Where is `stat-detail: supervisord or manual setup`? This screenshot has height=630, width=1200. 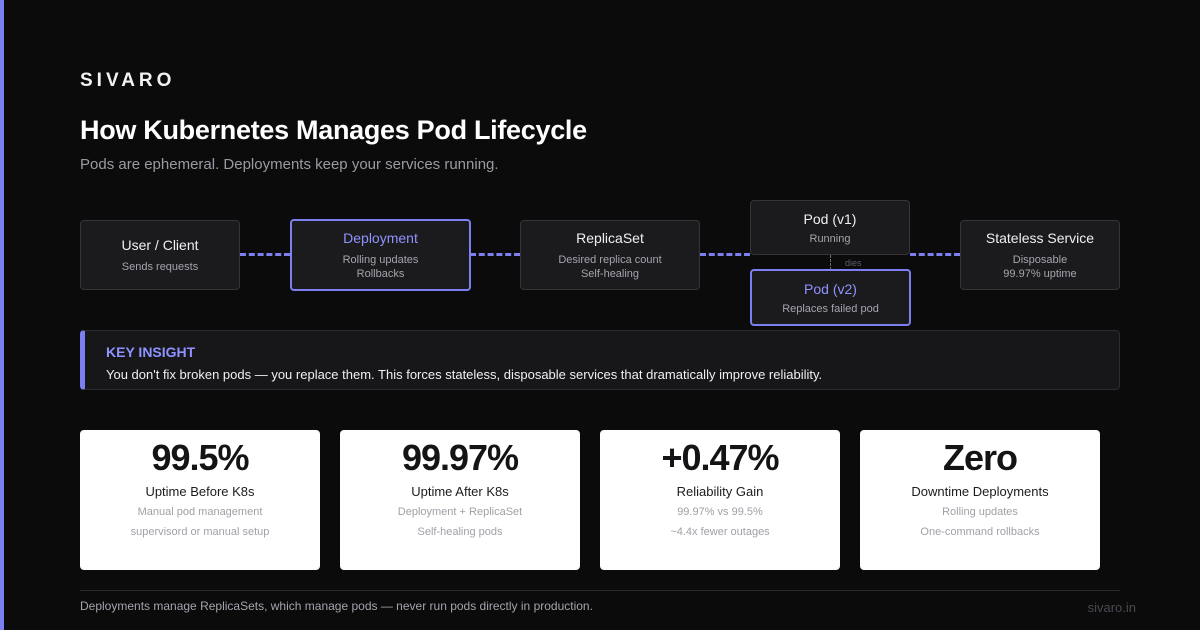 stat-detail: supervisord or manual setup is located at coordinates (200, 532).